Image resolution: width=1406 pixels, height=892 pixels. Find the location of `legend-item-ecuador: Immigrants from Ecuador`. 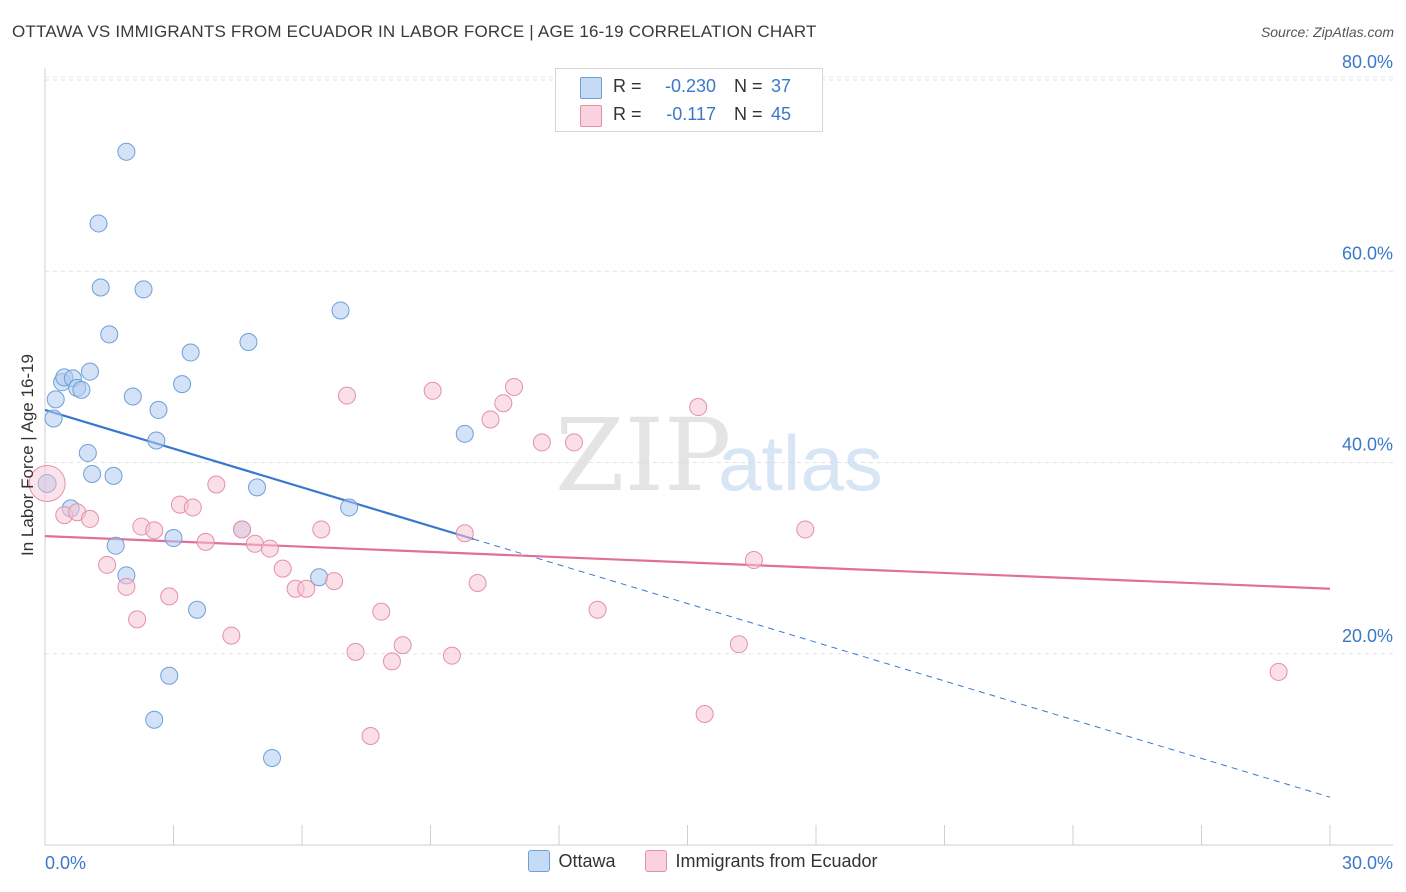

legend-item-ecuador: Immigrants from Ecuador is located at coordinates (761, 861).